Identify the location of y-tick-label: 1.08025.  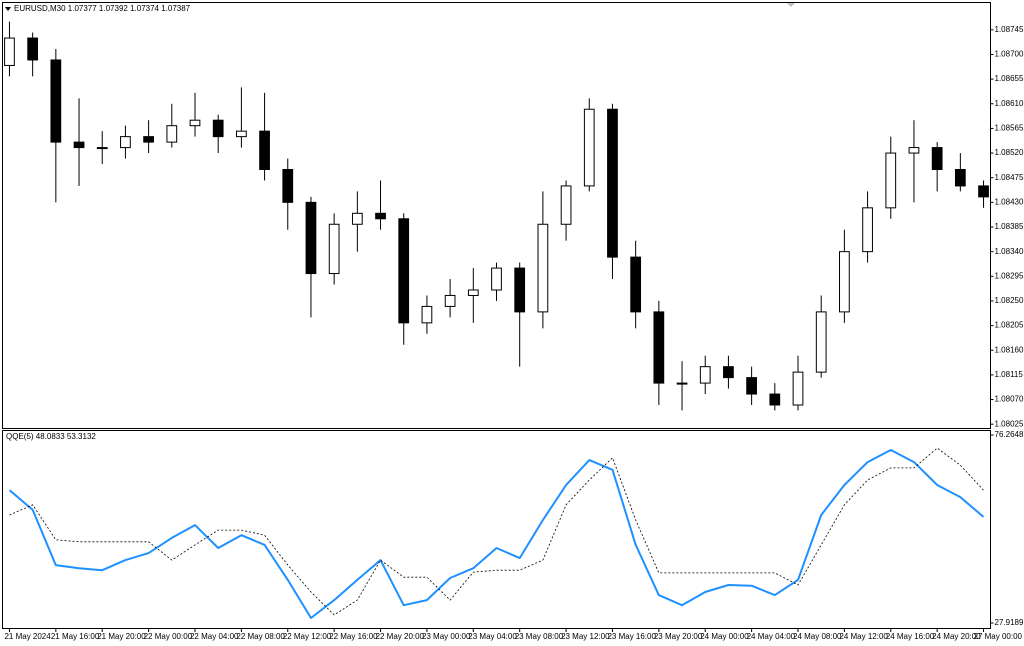
(1009, 423).